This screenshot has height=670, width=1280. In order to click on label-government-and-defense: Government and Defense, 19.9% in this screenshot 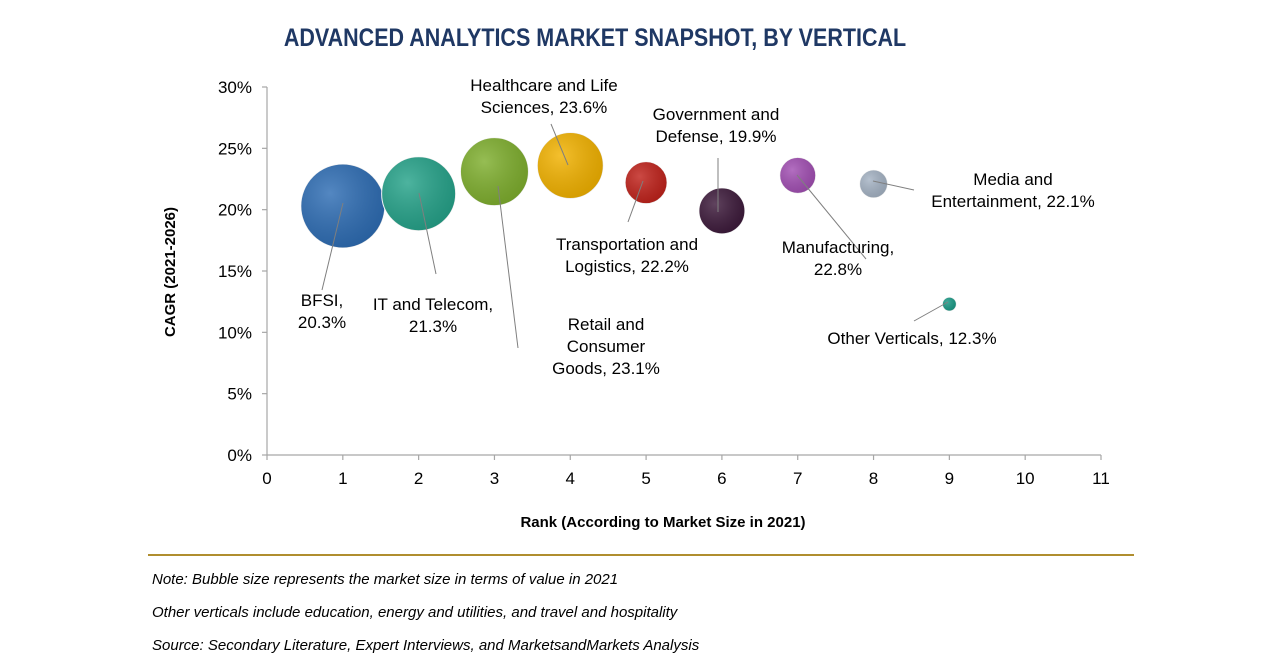, I will do `click(716, 125)`.